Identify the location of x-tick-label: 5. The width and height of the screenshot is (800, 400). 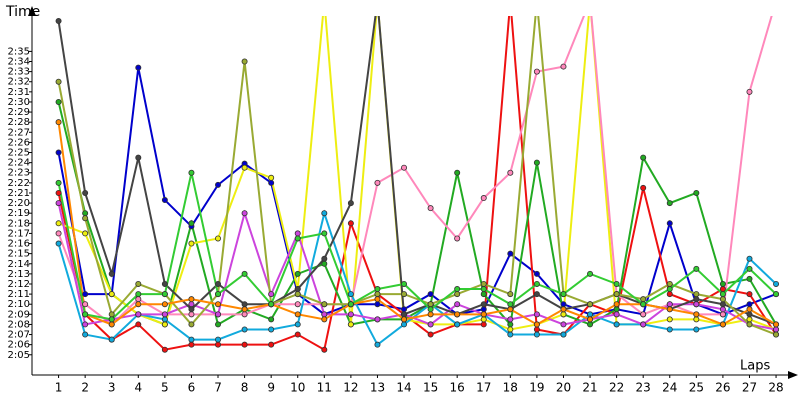
(165, 388).